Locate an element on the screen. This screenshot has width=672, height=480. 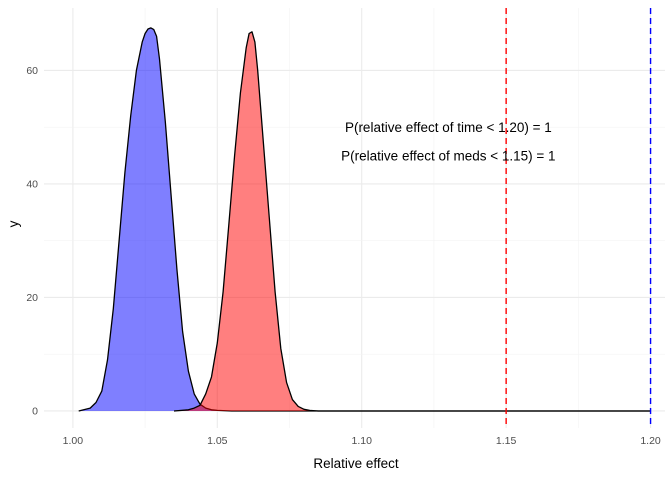
y-tick-label: 0 is located at coordinates (35, 411).